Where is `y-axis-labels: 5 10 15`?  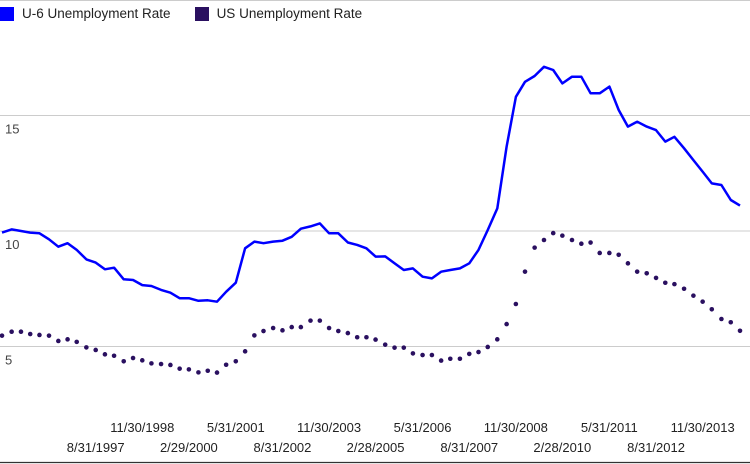 y-axis-labels: 5 10 15 is located at coordinates (12, 245).